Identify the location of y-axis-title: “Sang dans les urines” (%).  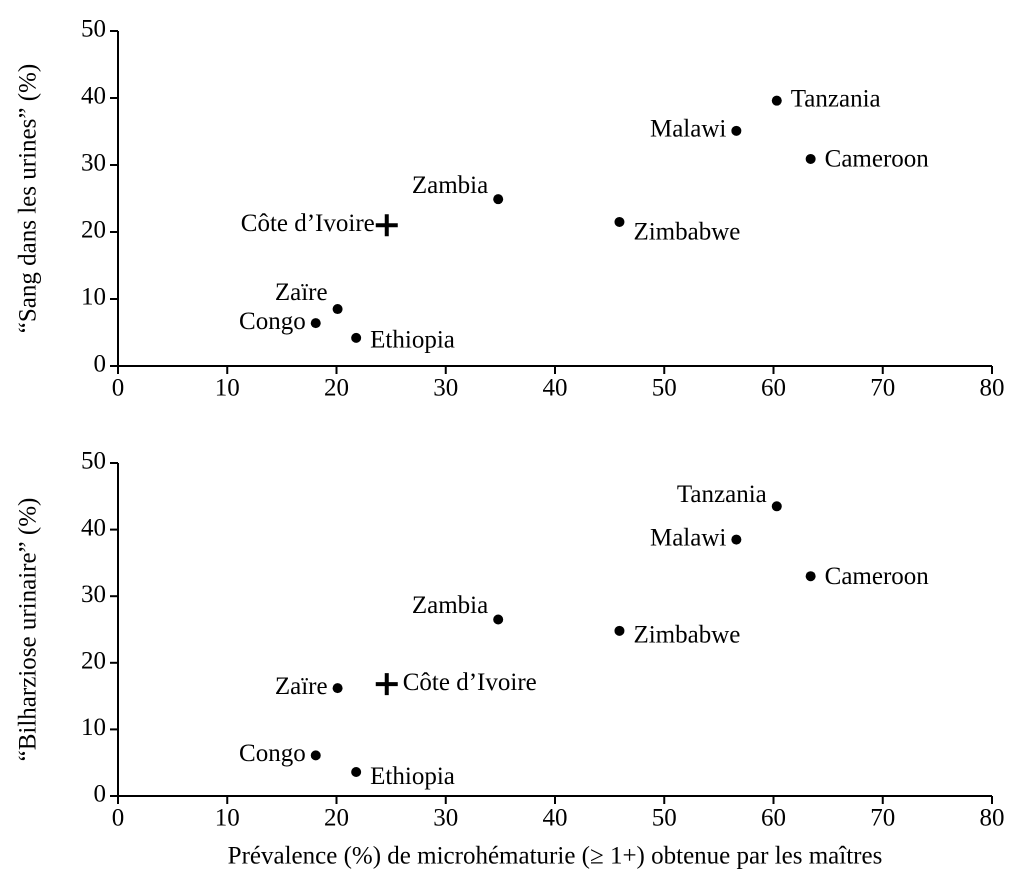
(28, 198).